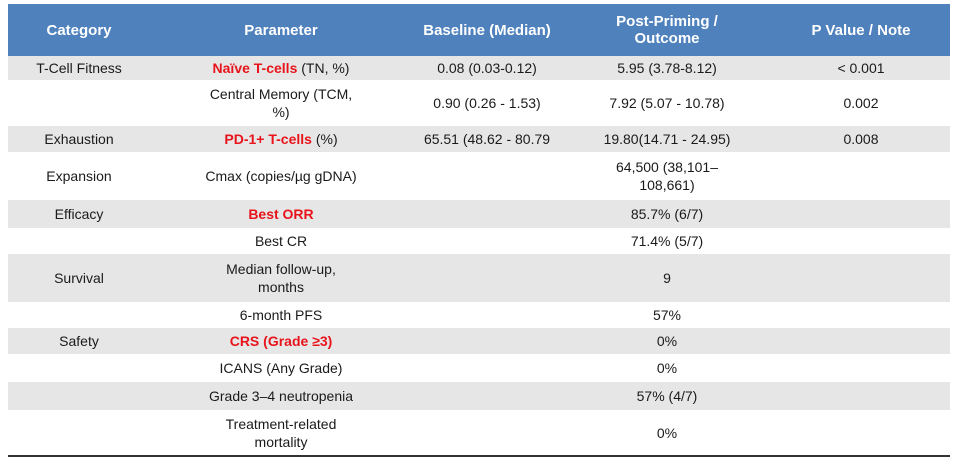 This screenshot has width=960, height=460. I want to click on post-cell: 5.95 (3.78-8.12), so click(667, 68).